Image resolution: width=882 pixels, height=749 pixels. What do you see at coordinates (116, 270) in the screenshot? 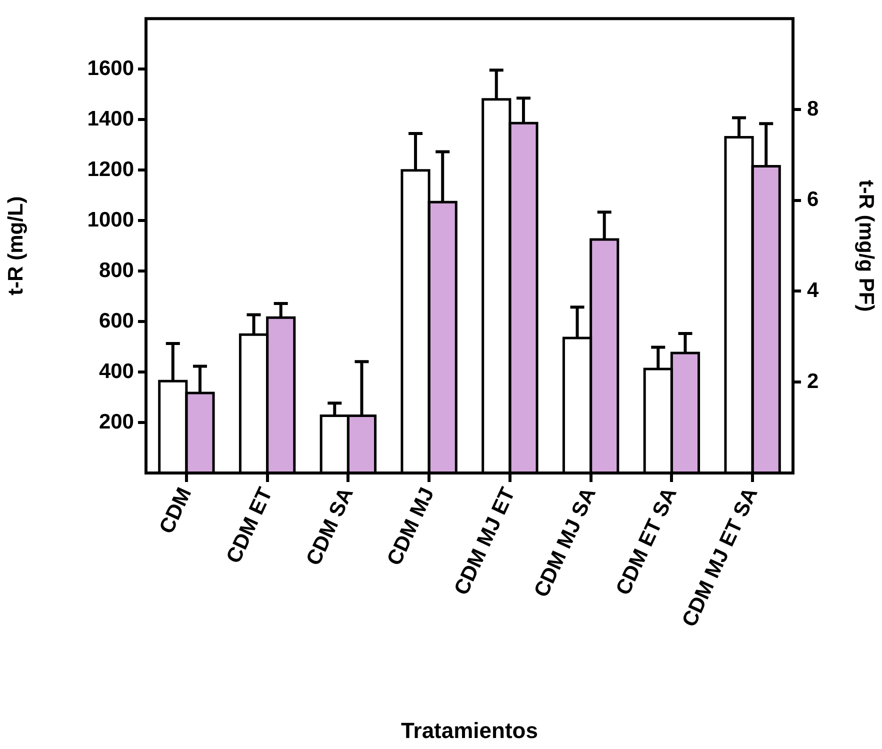
I see `y-tick-label: 800` at bounding box center [116, 270].